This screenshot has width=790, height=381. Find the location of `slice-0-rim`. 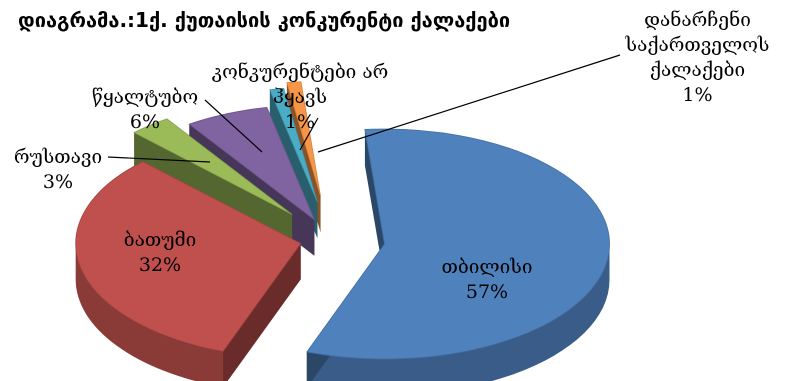

slice-0-rim is located at coordinates (458, 312).